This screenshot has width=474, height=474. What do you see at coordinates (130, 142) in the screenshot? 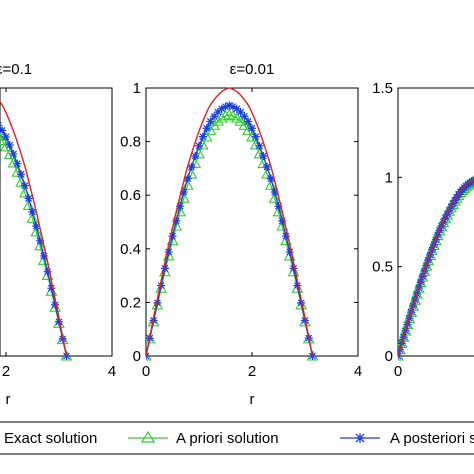
I see `y-tick-label: 0.8` at bounding box center [130, 142].